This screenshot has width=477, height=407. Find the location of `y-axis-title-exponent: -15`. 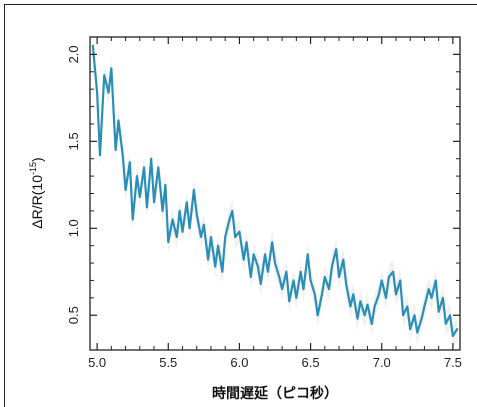

y-axis-title-exponent: -15 is located at coordinates (33, 168).